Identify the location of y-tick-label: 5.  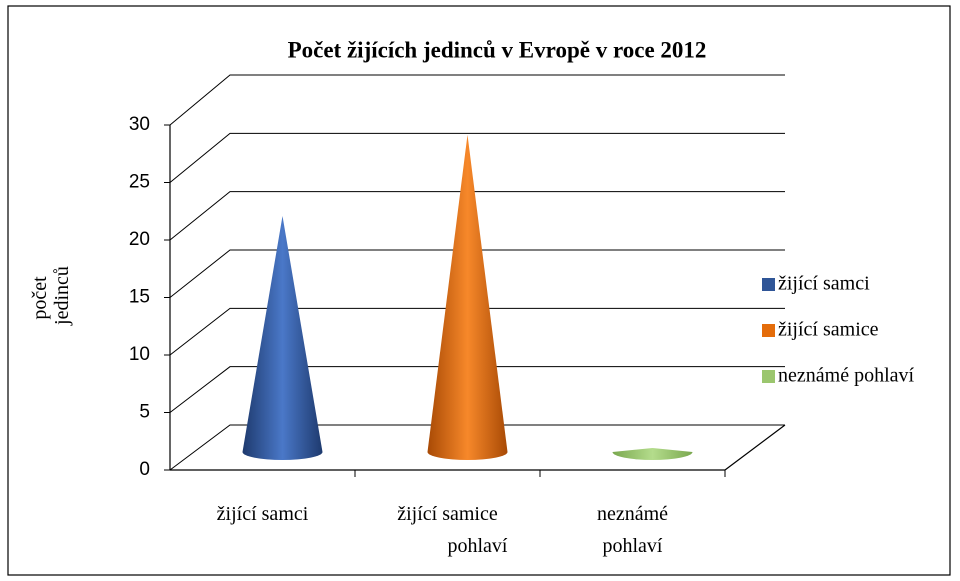
(144, 412).